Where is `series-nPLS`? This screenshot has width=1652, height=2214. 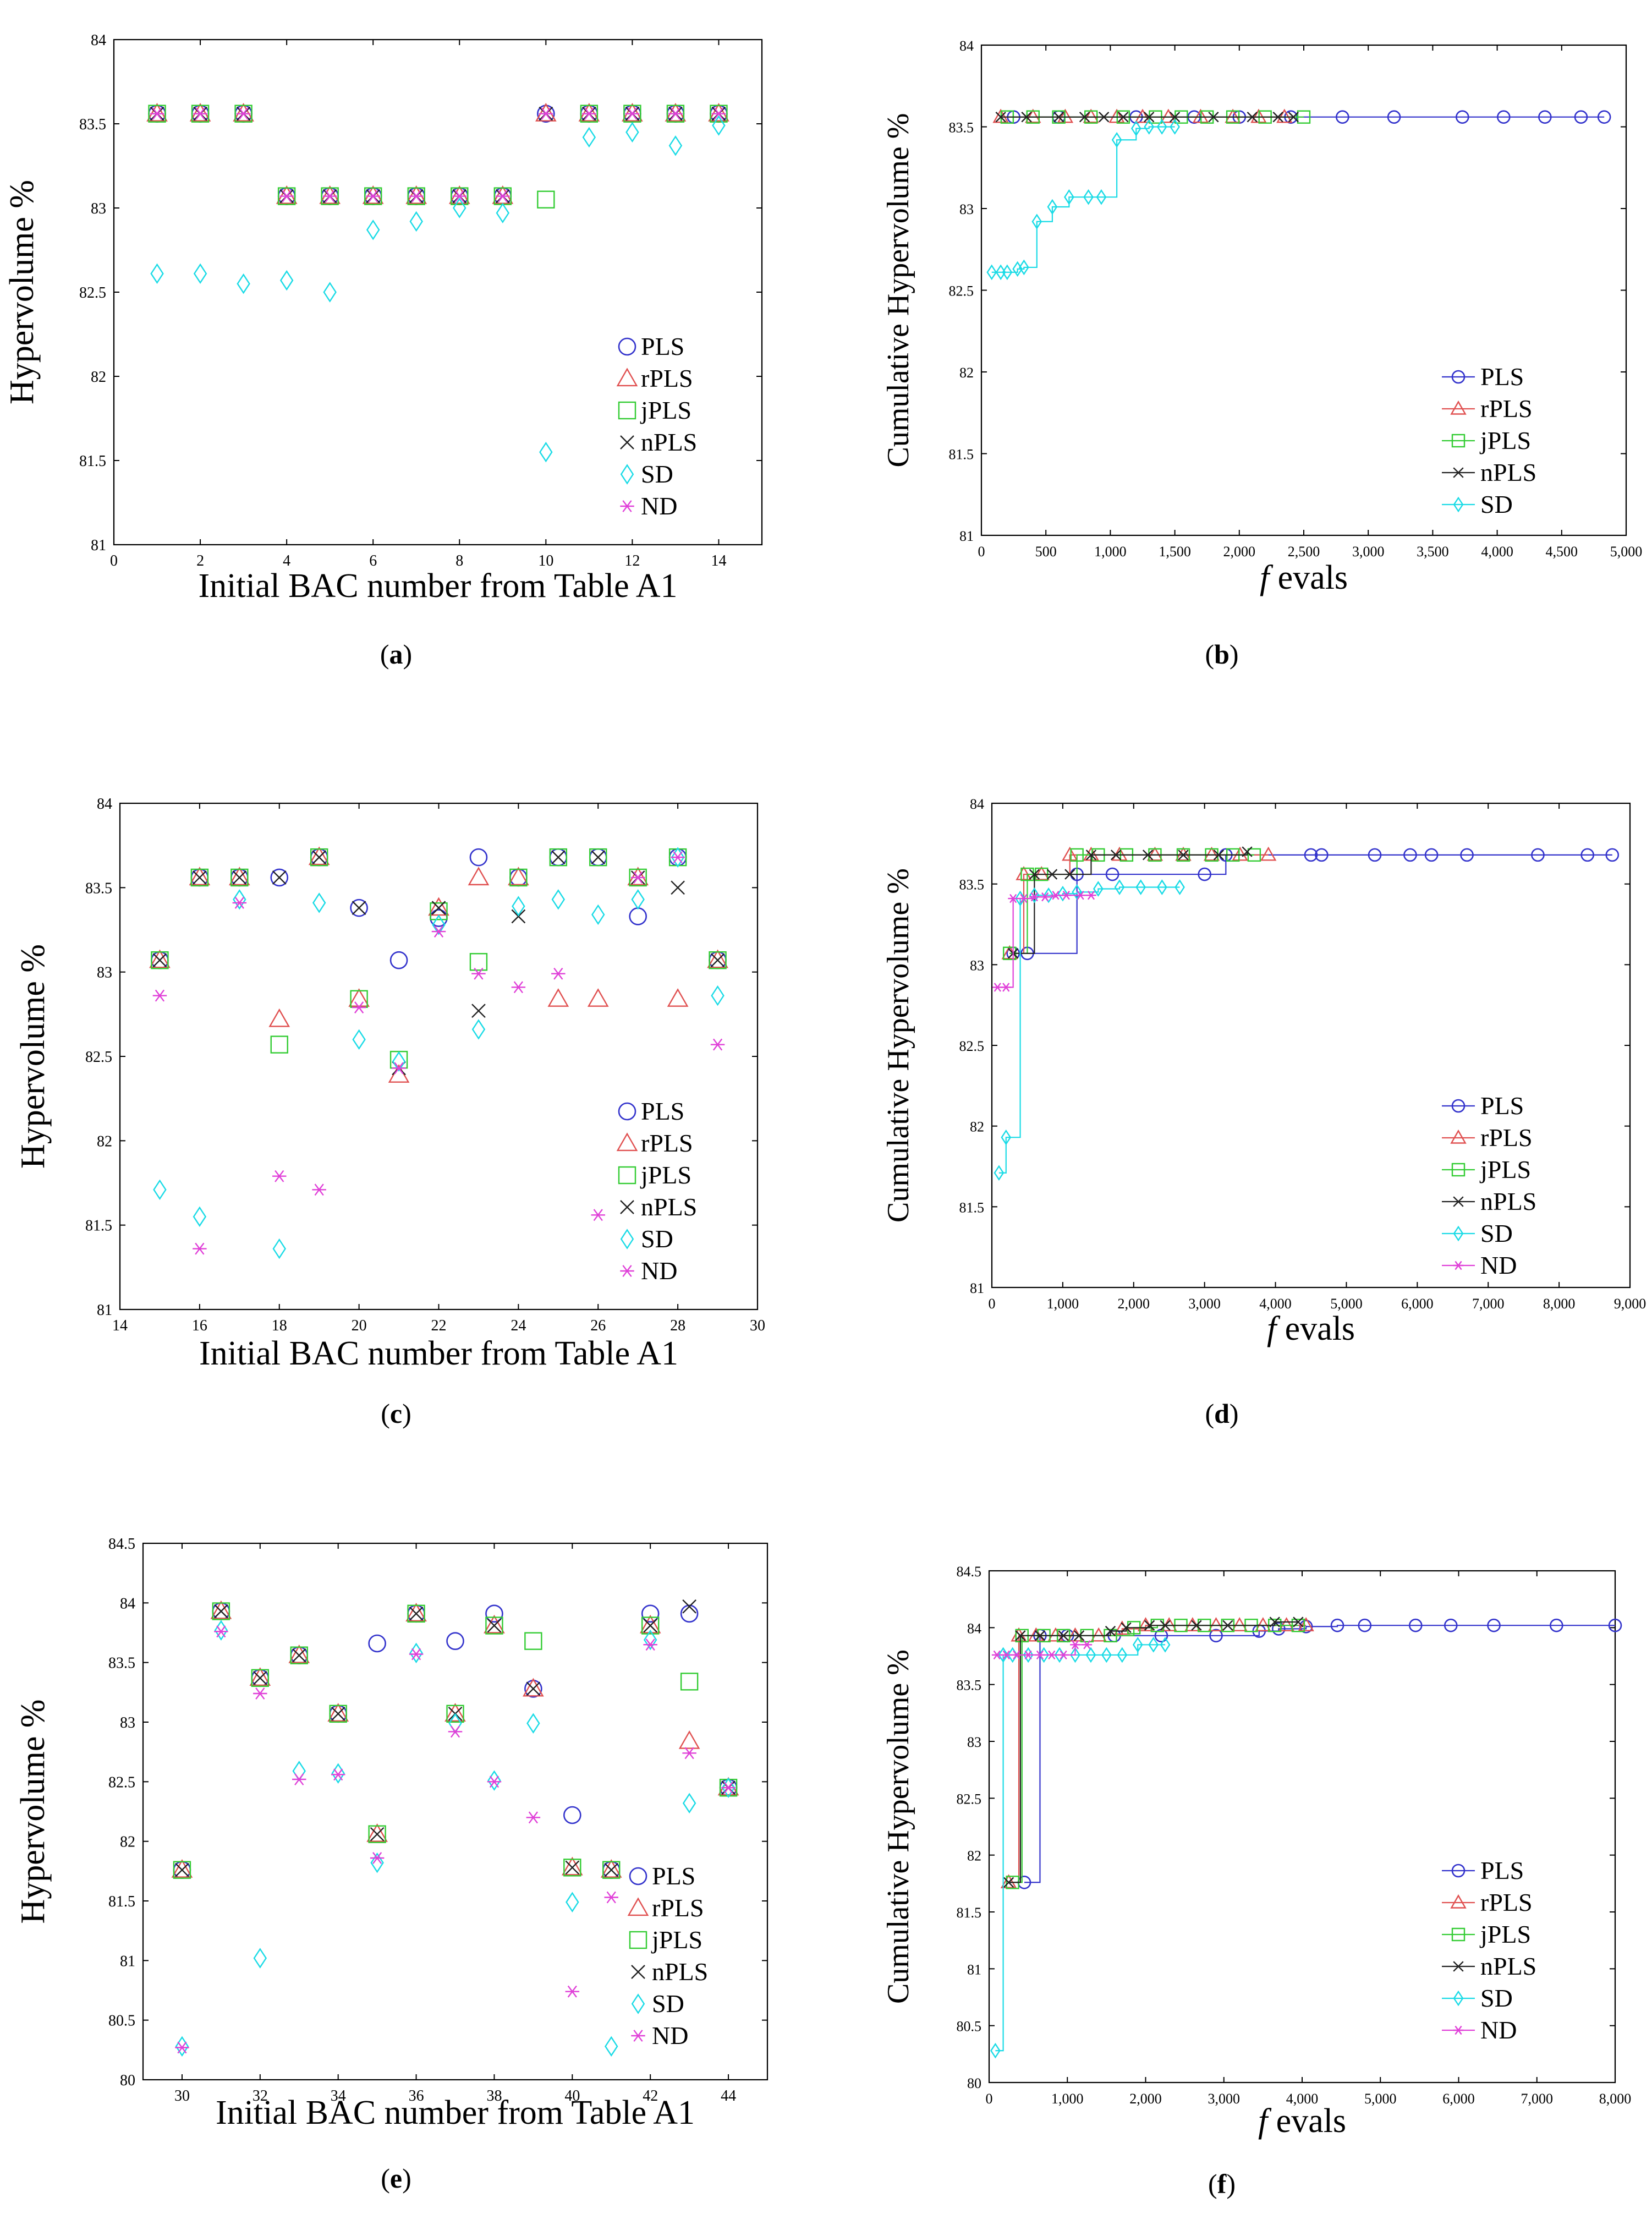 series-nPLS is located at coordinates (1130, 902).